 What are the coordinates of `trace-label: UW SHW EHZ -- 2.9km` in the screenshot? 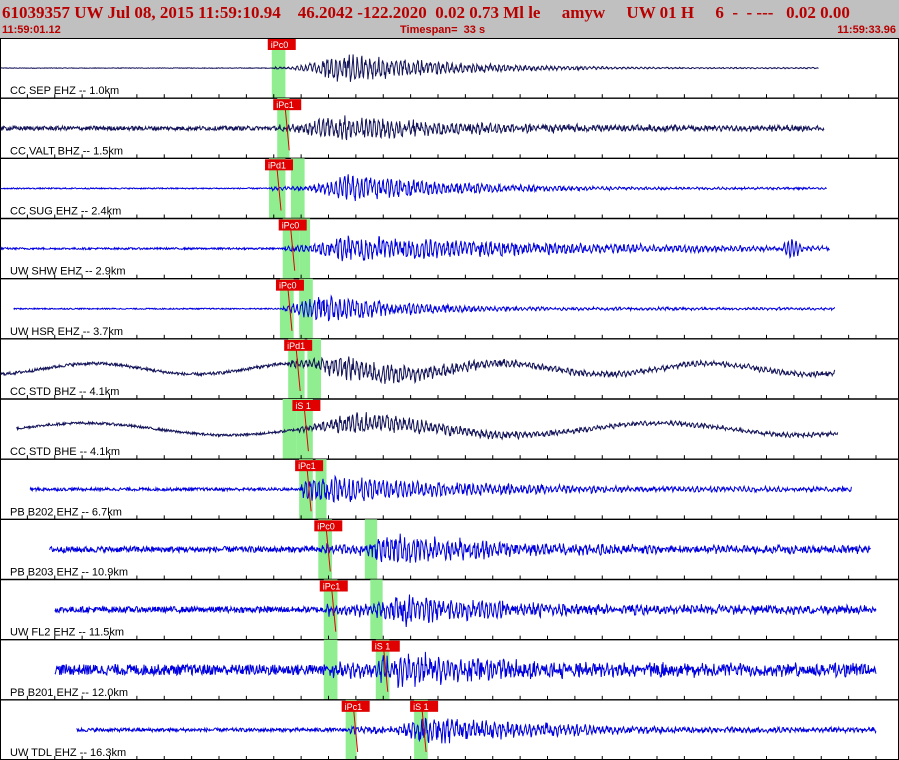 It's located at (68, 272).